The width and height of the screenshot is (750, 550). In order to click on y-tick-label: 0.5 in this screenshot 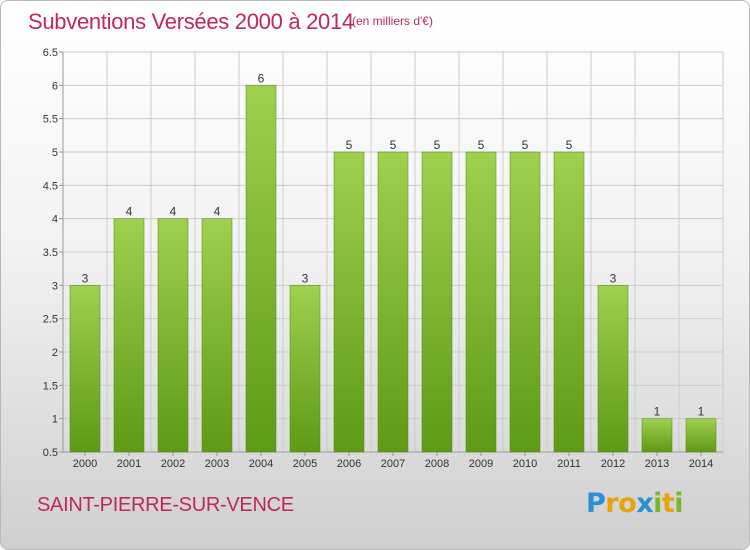, I will do `click(50, 453)`.